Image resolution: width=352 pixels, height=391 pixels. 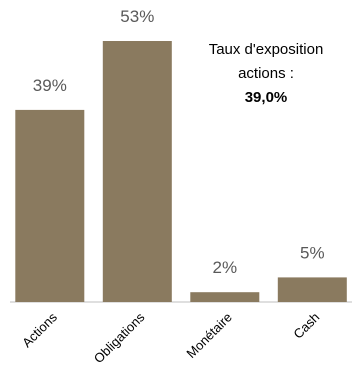 I want to click on bar-obligations, so click(x=137, y=171).